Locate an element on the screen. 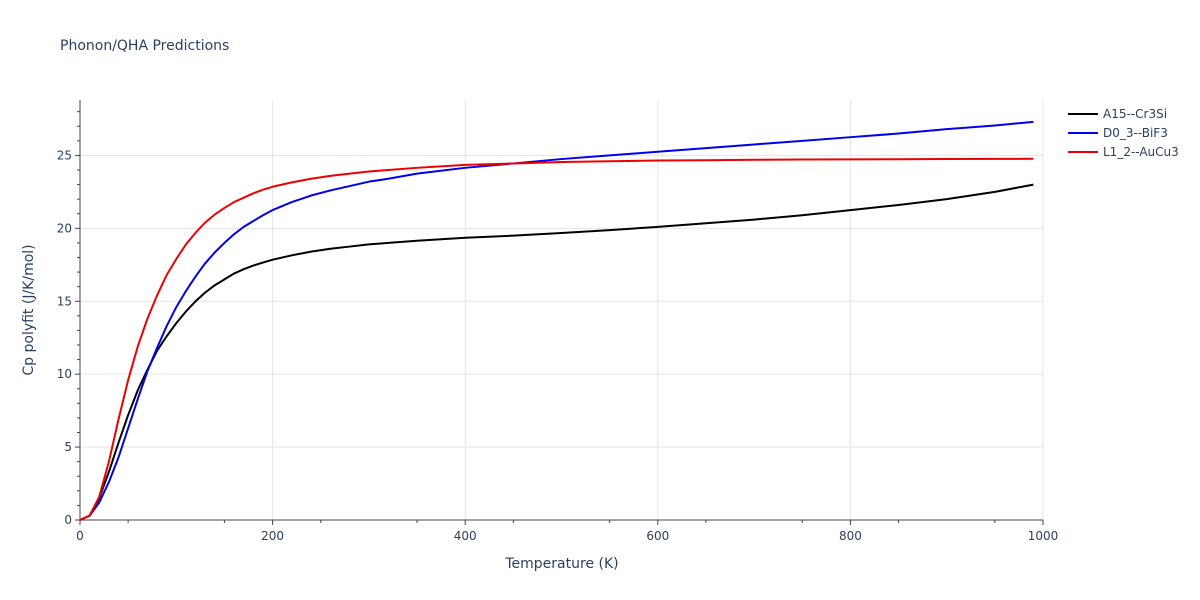  x-tick-label: 0 is located at coordinates (80, 536).